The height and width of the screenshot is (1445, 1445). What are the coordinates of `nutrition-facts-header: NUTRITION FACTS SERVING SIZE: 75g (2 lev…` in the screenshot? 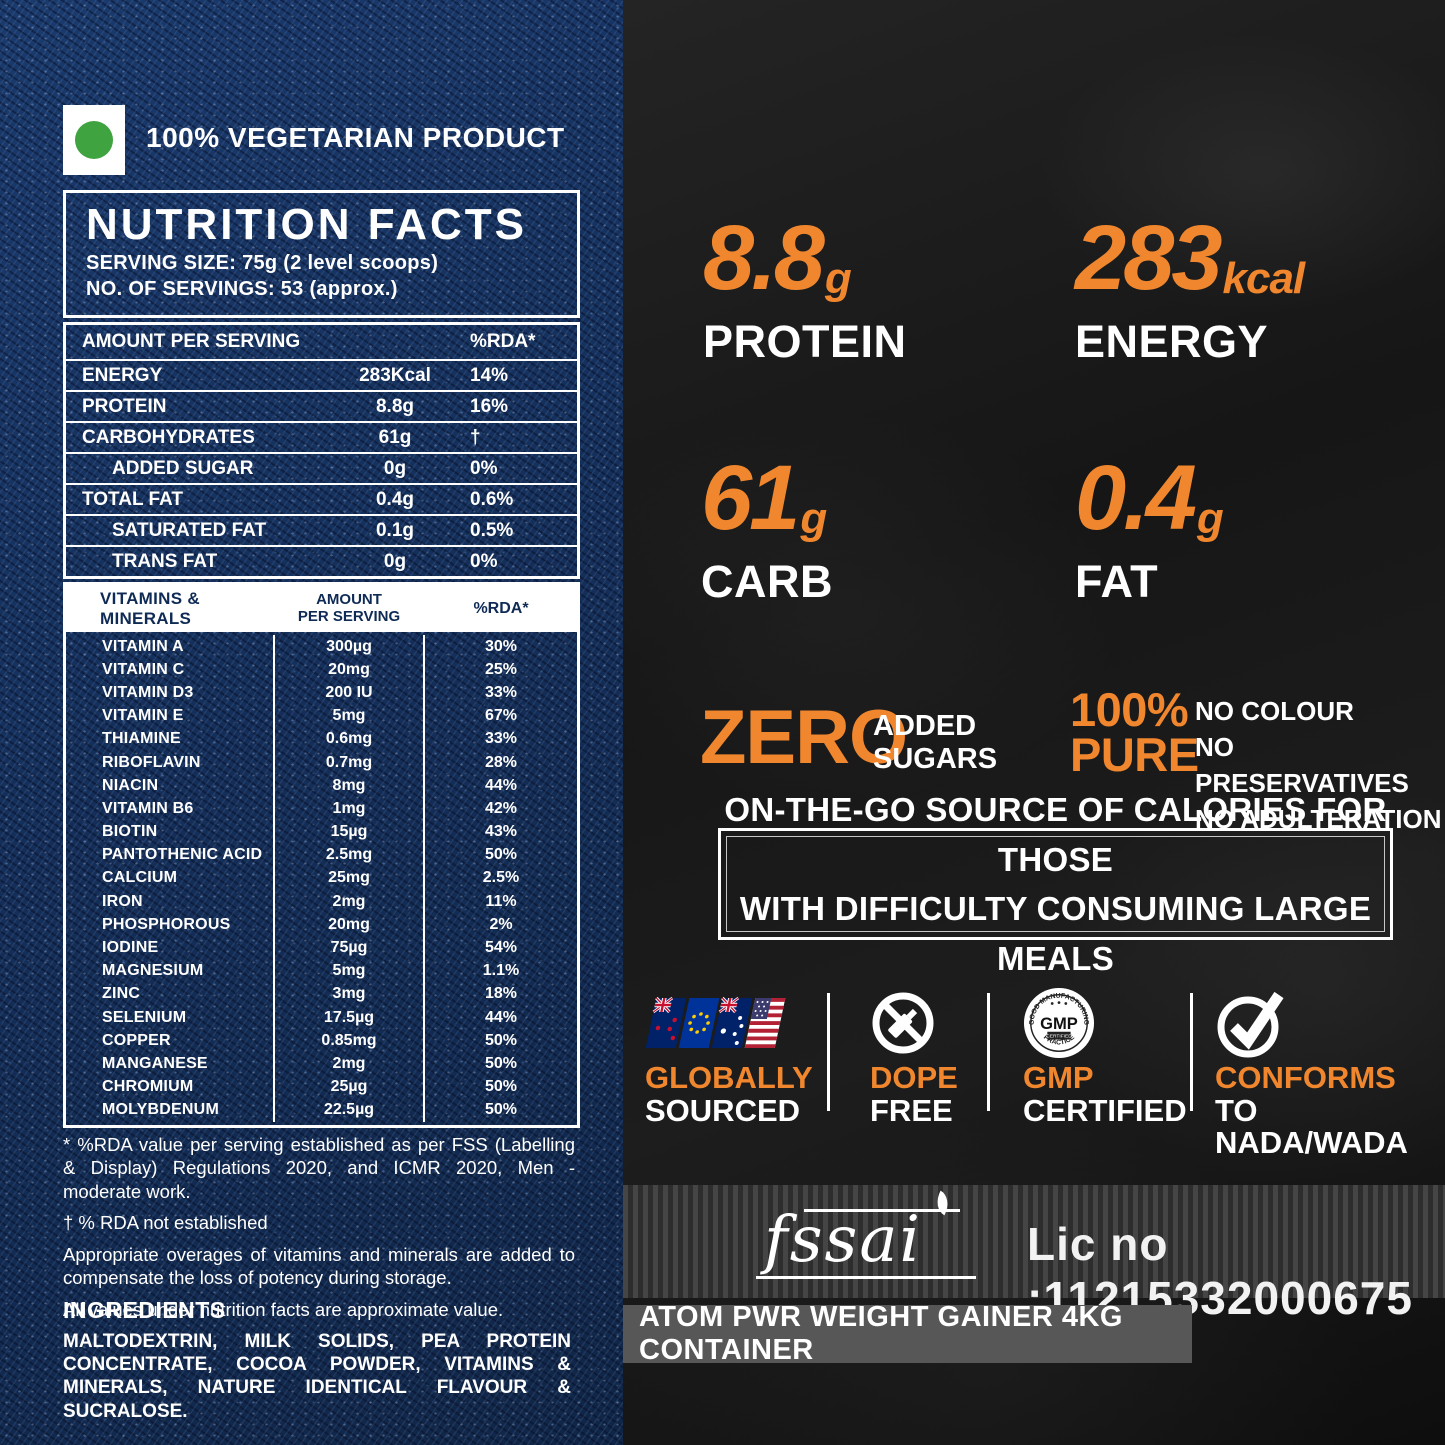 It's located at (321, 254).